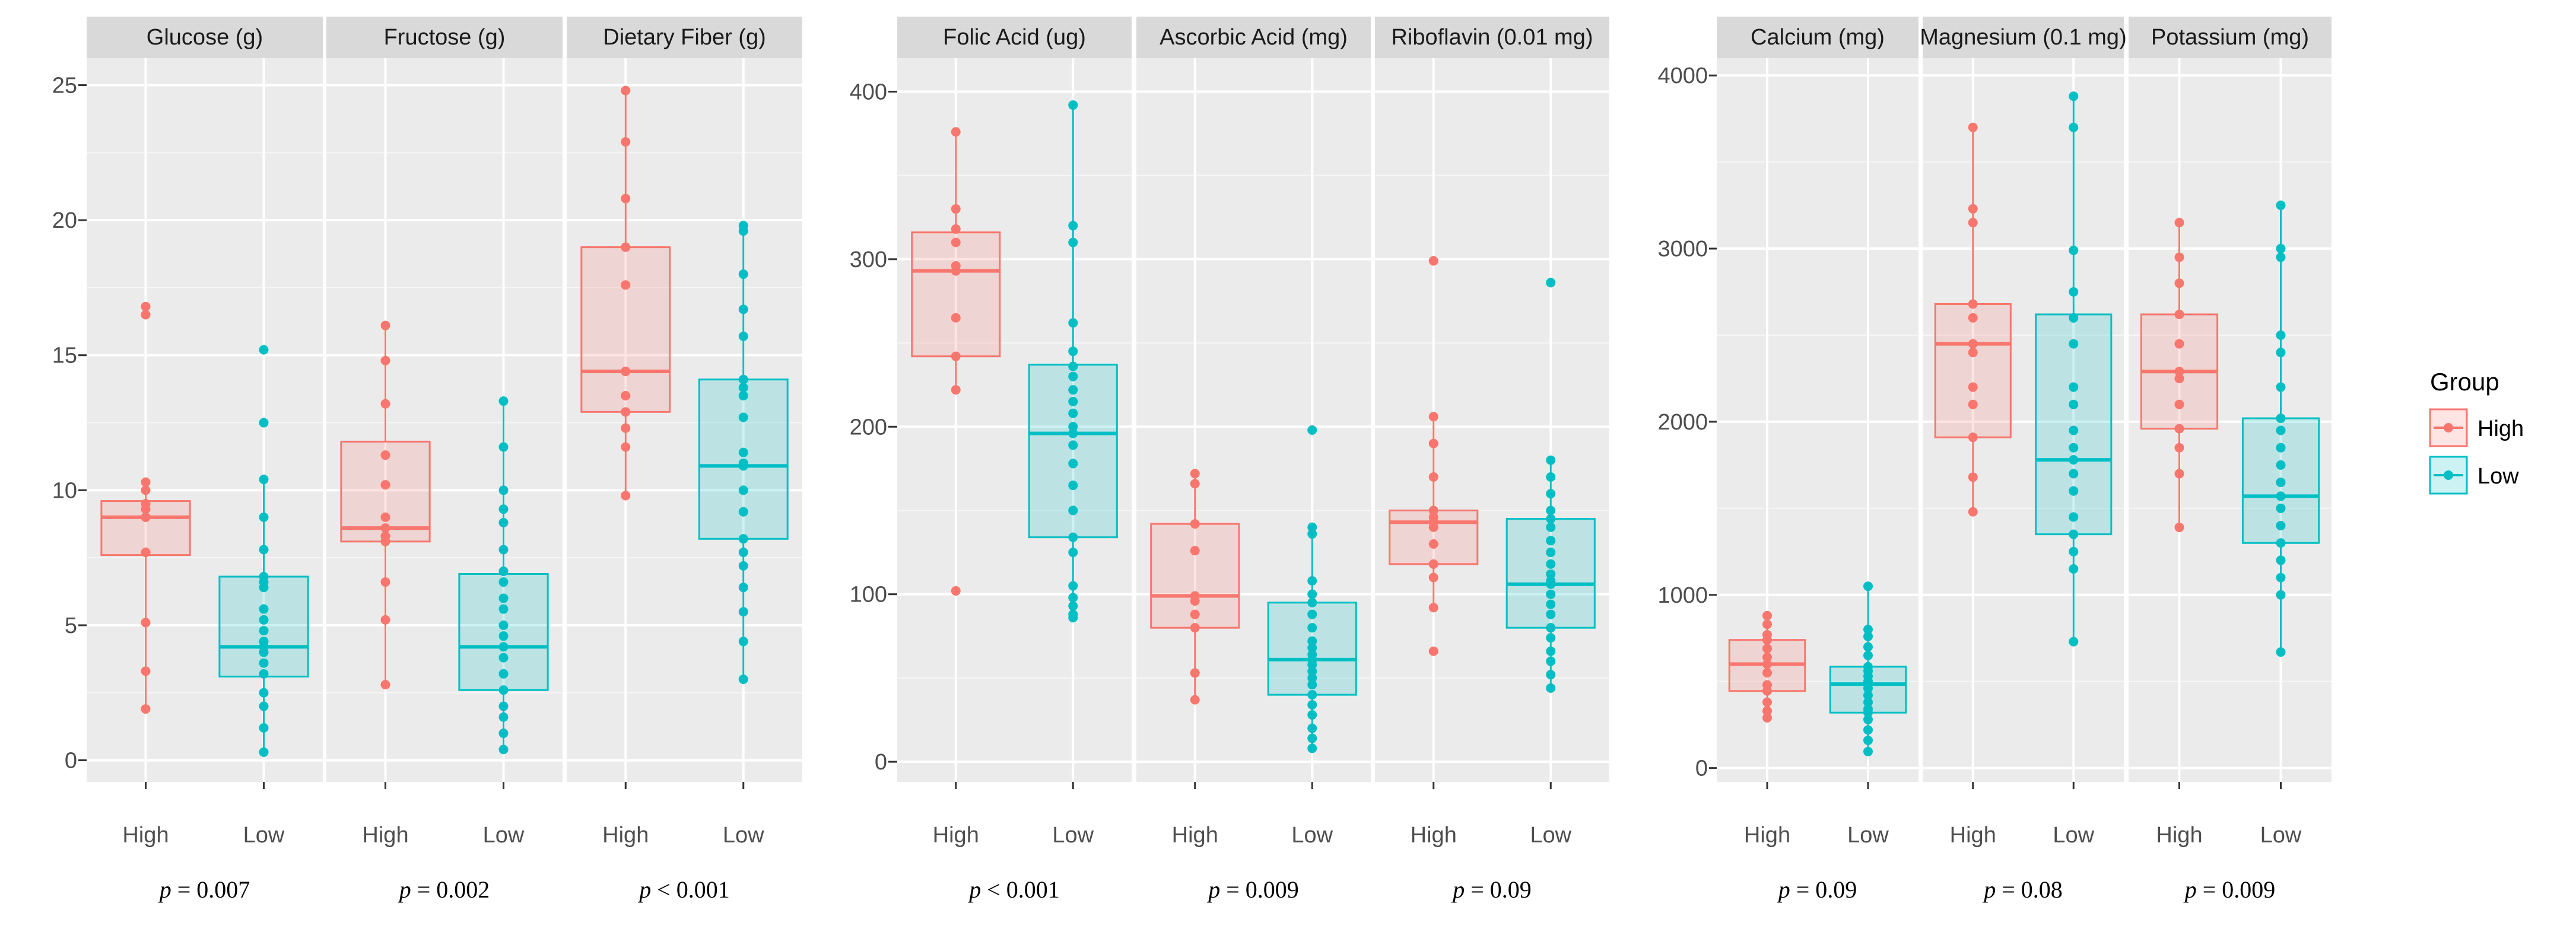  I want to click on p-value-label: p = 0.002, so click(444, 889).